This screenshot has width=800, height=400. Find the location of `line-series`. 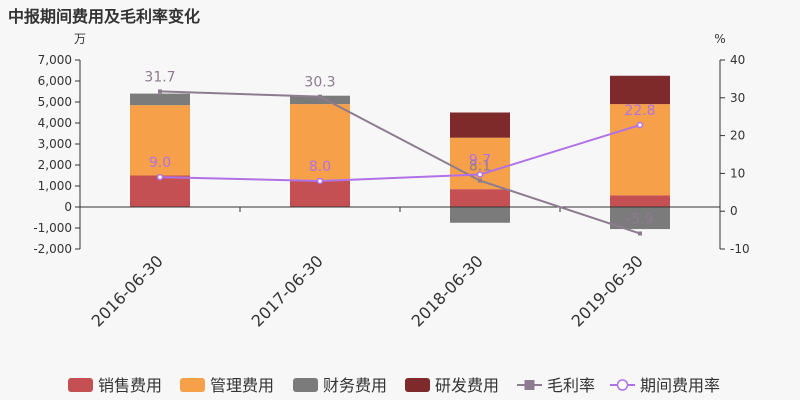

line-series is located at coordinates (400, 153).